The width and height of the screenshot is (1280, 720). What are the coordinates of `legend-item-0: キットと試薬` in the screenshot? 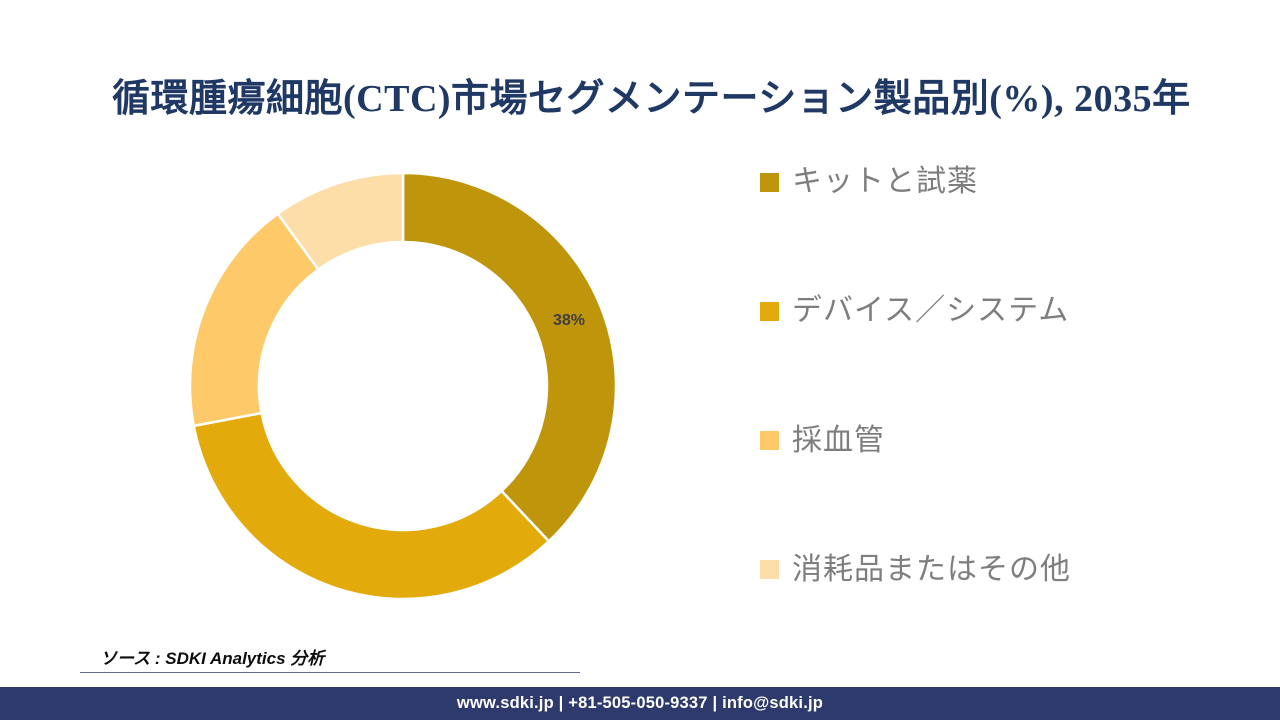 It's located at (970, 182).